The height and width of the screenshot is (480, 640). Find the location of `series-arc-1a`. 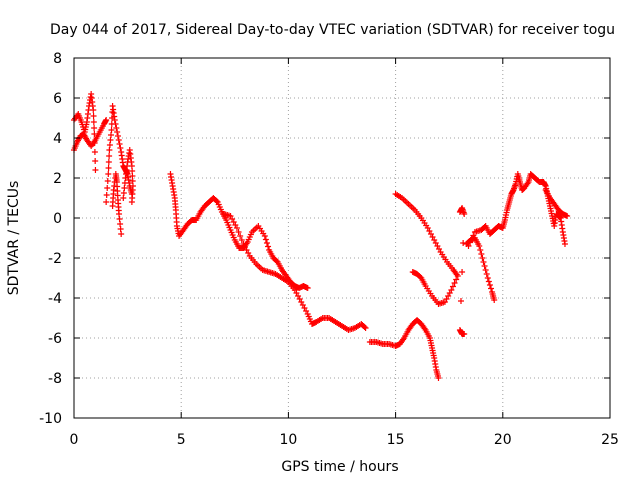

series-arc-1a is located at coordinates (90, 135).